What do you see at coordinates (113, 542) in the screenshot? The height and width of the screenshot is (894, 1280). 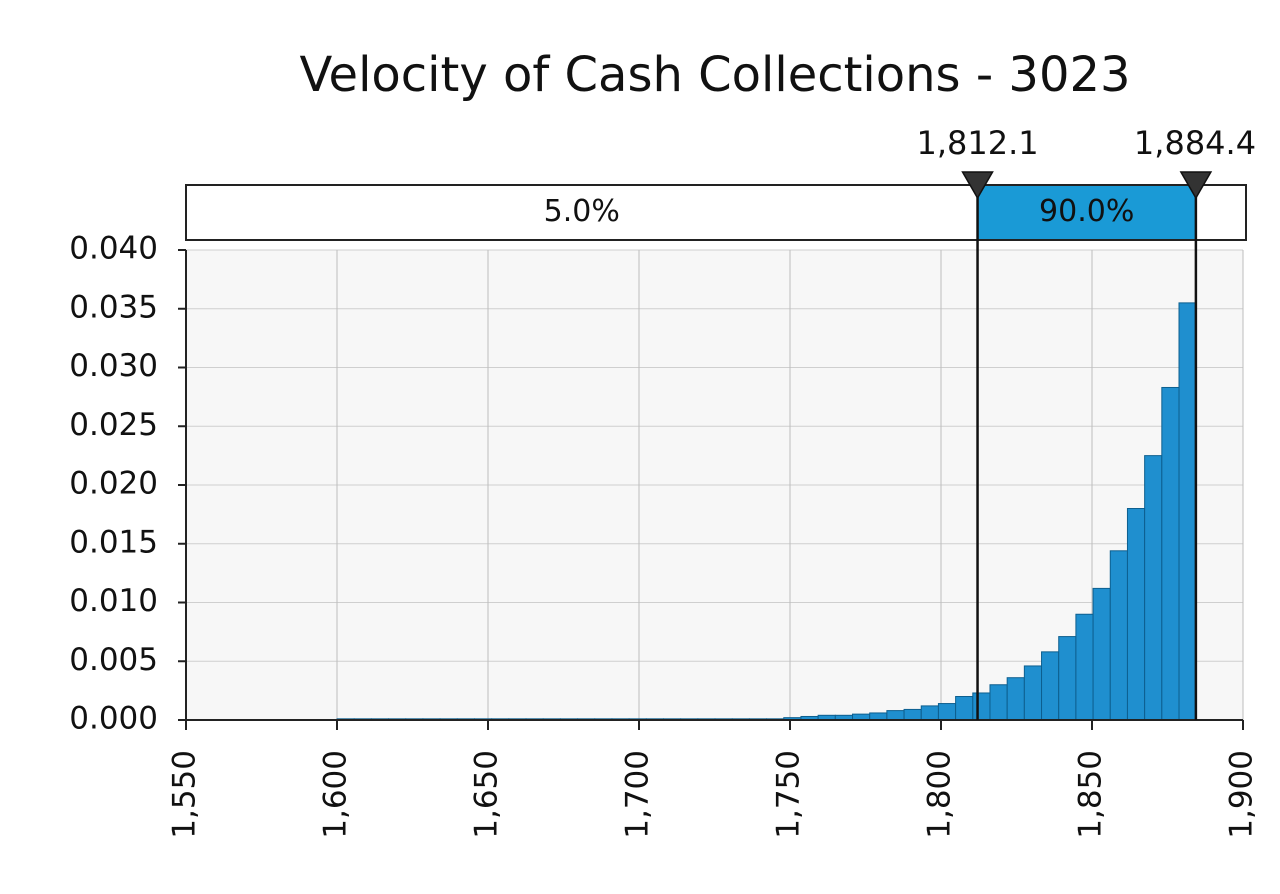 I see `y-tick-label: 0.015` at bounding box center [113, 542].